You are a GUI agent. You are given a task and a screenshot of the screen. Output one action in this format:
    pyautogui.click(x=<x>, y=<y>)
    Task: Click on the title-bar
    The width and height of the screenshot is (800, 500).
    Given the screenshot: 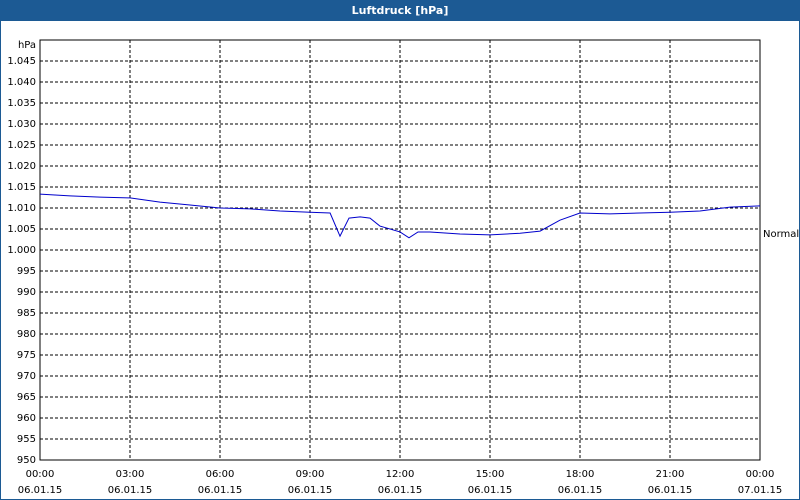 What is the action you would take?
    pyautogui.click(x=400, y=10)
    